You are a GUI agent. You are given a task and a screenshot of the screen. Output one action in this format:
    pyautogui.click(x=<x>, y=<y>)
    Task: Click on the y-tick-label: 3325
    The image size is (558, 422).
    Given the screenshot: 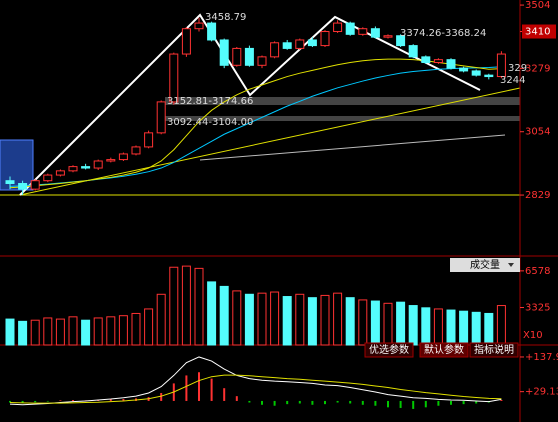 What is the action you would take?
    pyautogui.click(x=537, y=308)
    